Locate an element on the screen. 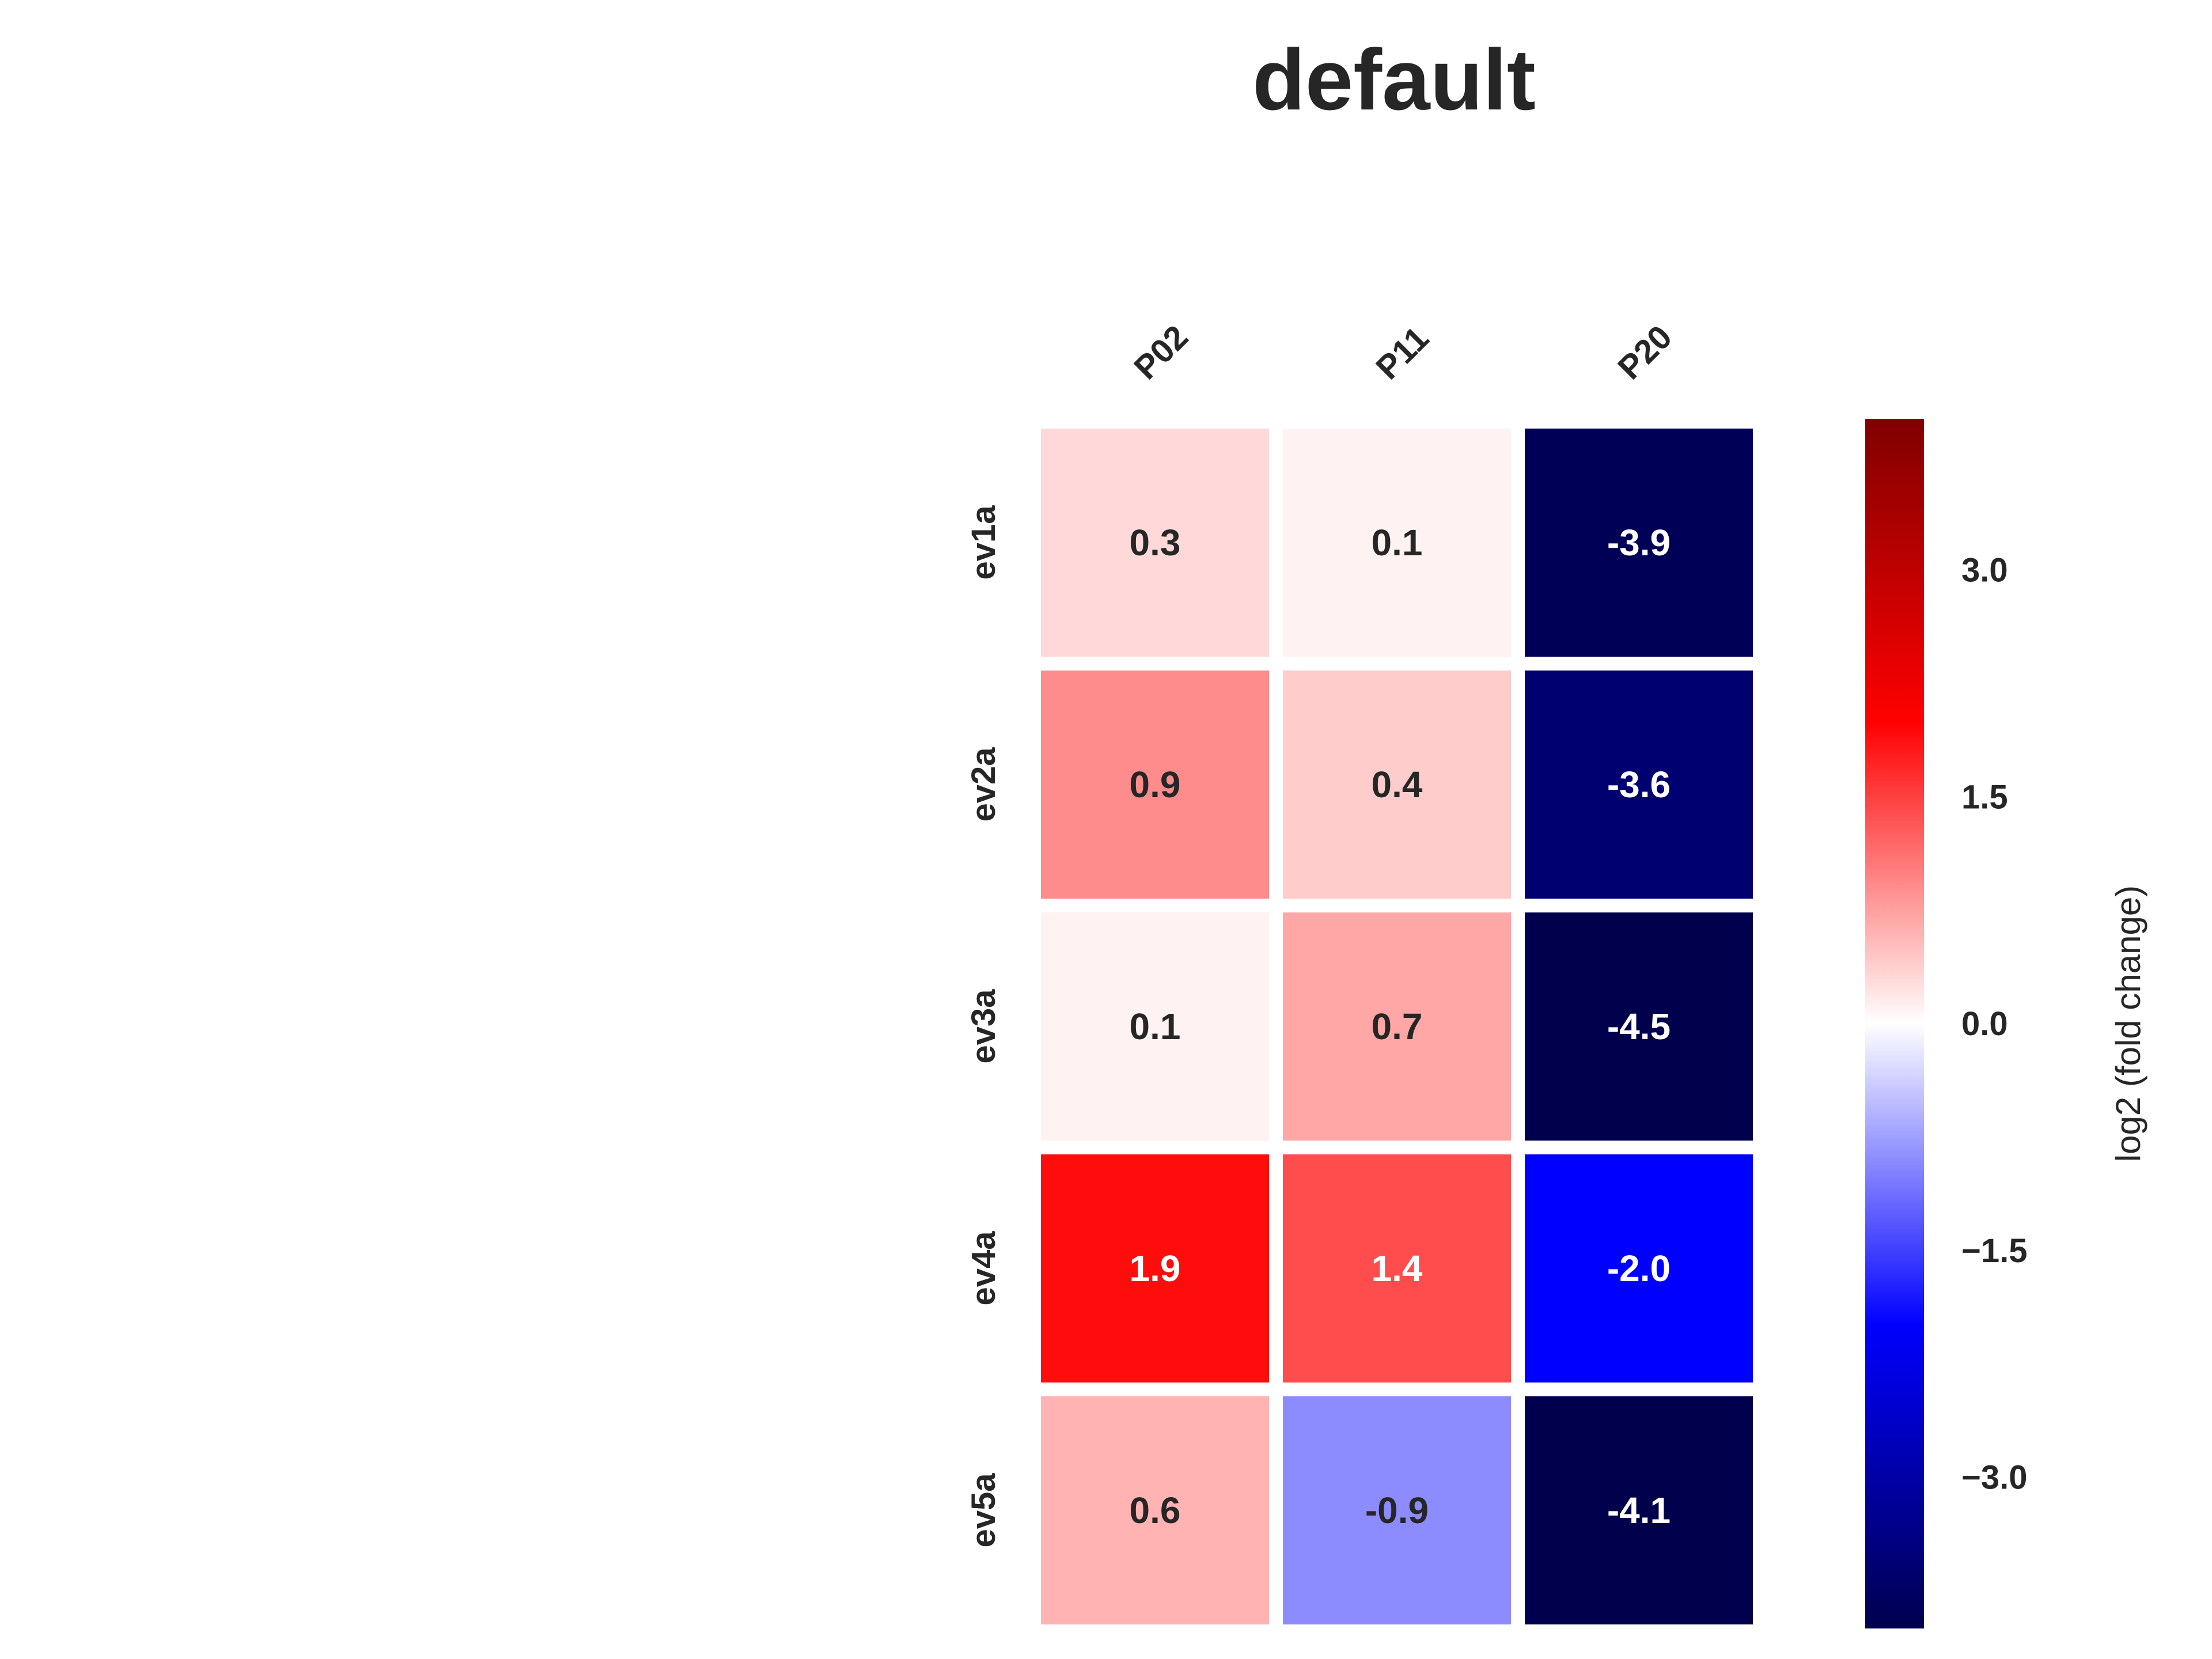  cell-label-ev2a-P11: 0.4 is located at coordinates (1397, 784).